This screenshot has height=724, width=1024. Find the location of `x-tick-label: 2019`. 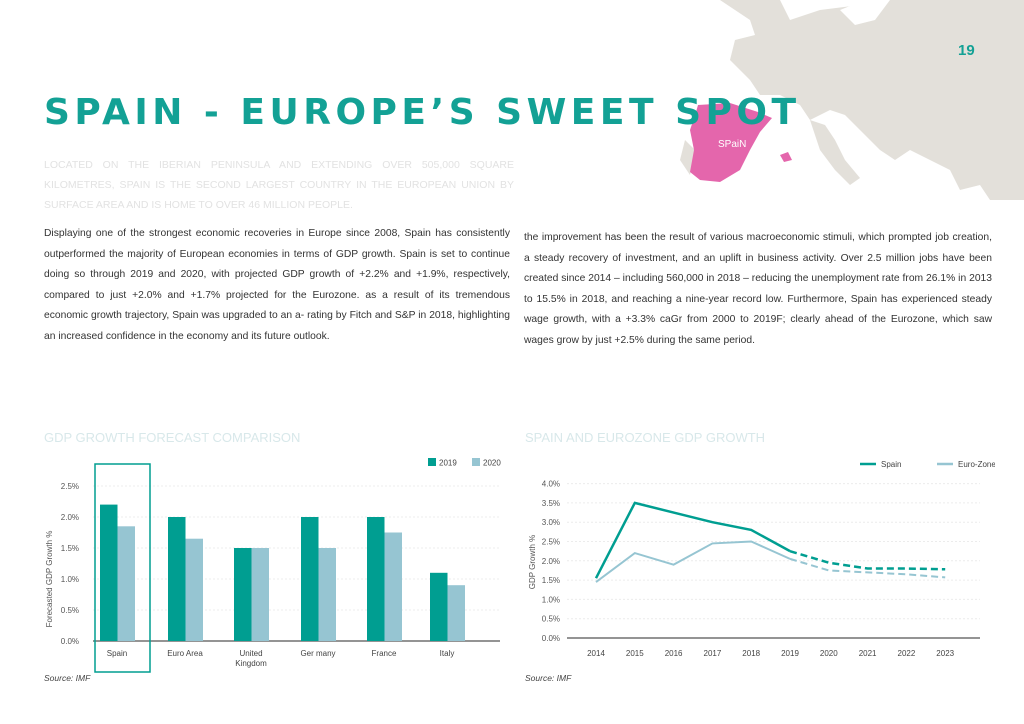

x-tick-label: 2019 is located at coordinates (790, 653).